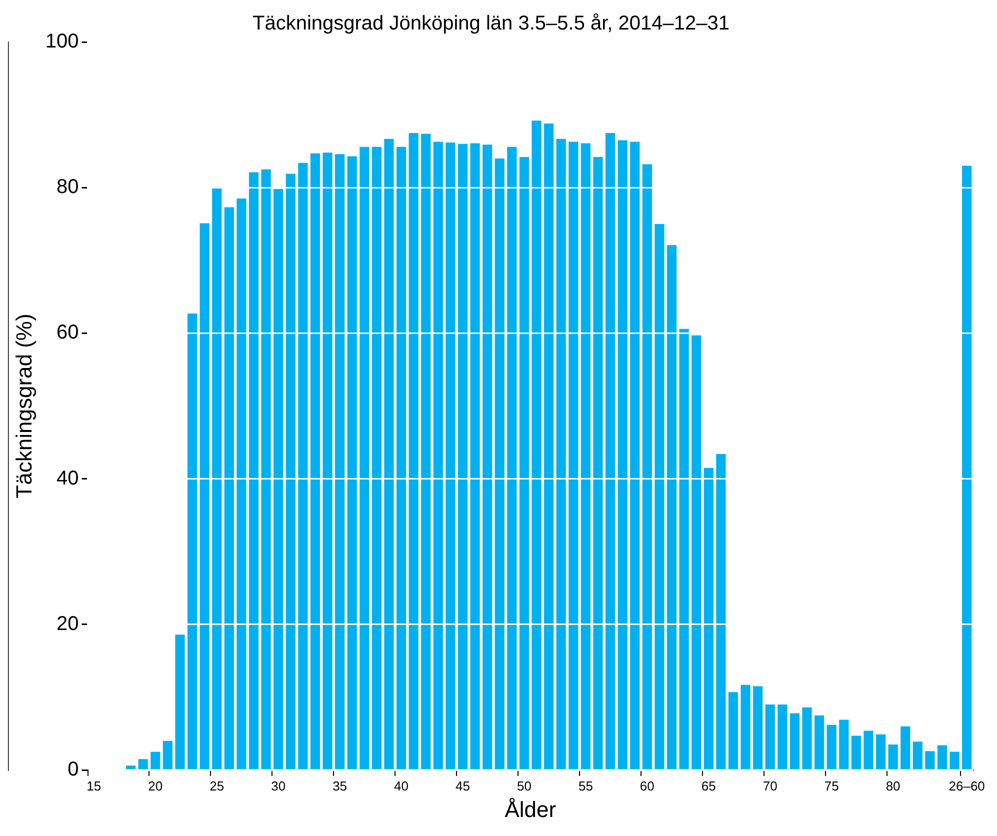 Image resolution: width=997 pixels, height=836 pixels. Describe the element at coordinates (94, 786) in the screenshot. I see `x-tick-label: 15` at that location.